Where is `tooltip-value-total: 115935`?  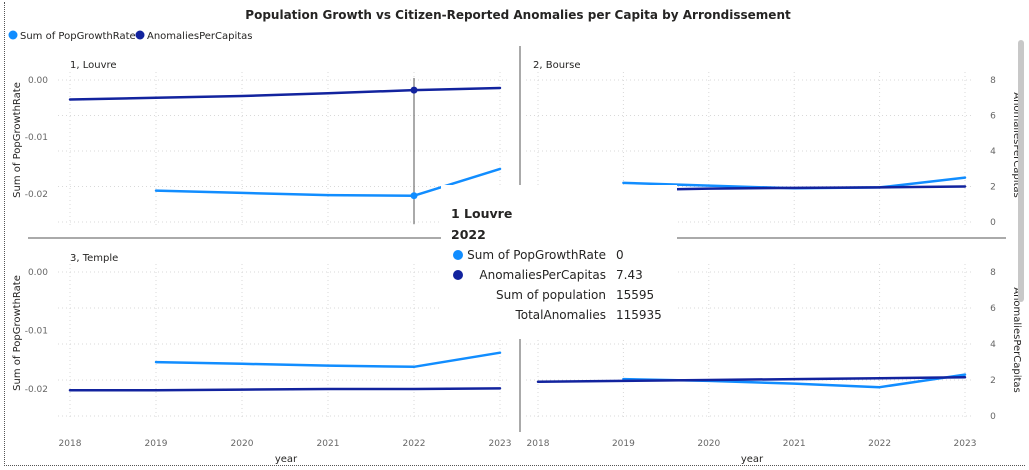 tooltip-value-total: 115935 is located at coordinates (639, 315).